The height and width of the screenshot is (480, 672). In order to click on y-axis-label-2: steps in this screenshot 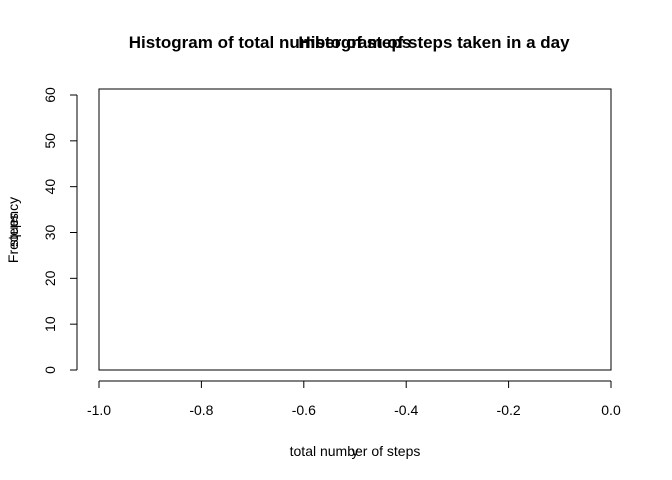, I will do `click(13, 229)`.